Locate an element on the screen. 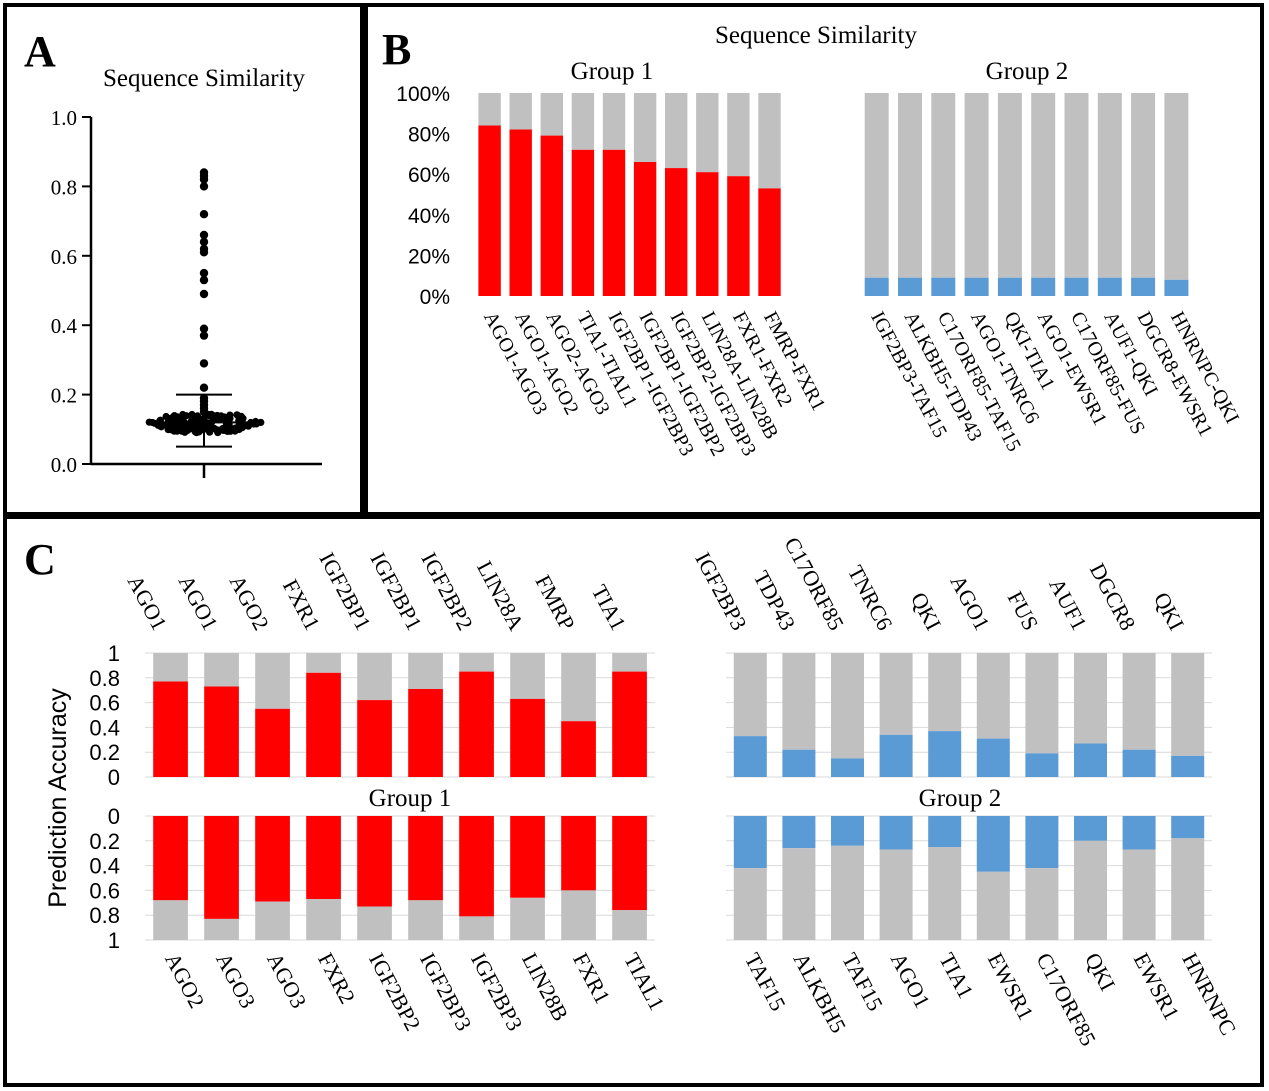 Image resolution: width=1269 pixels, height=1091 pixels. c-top-y-tick-label: 0.8 is located at coordinates (104, 678).